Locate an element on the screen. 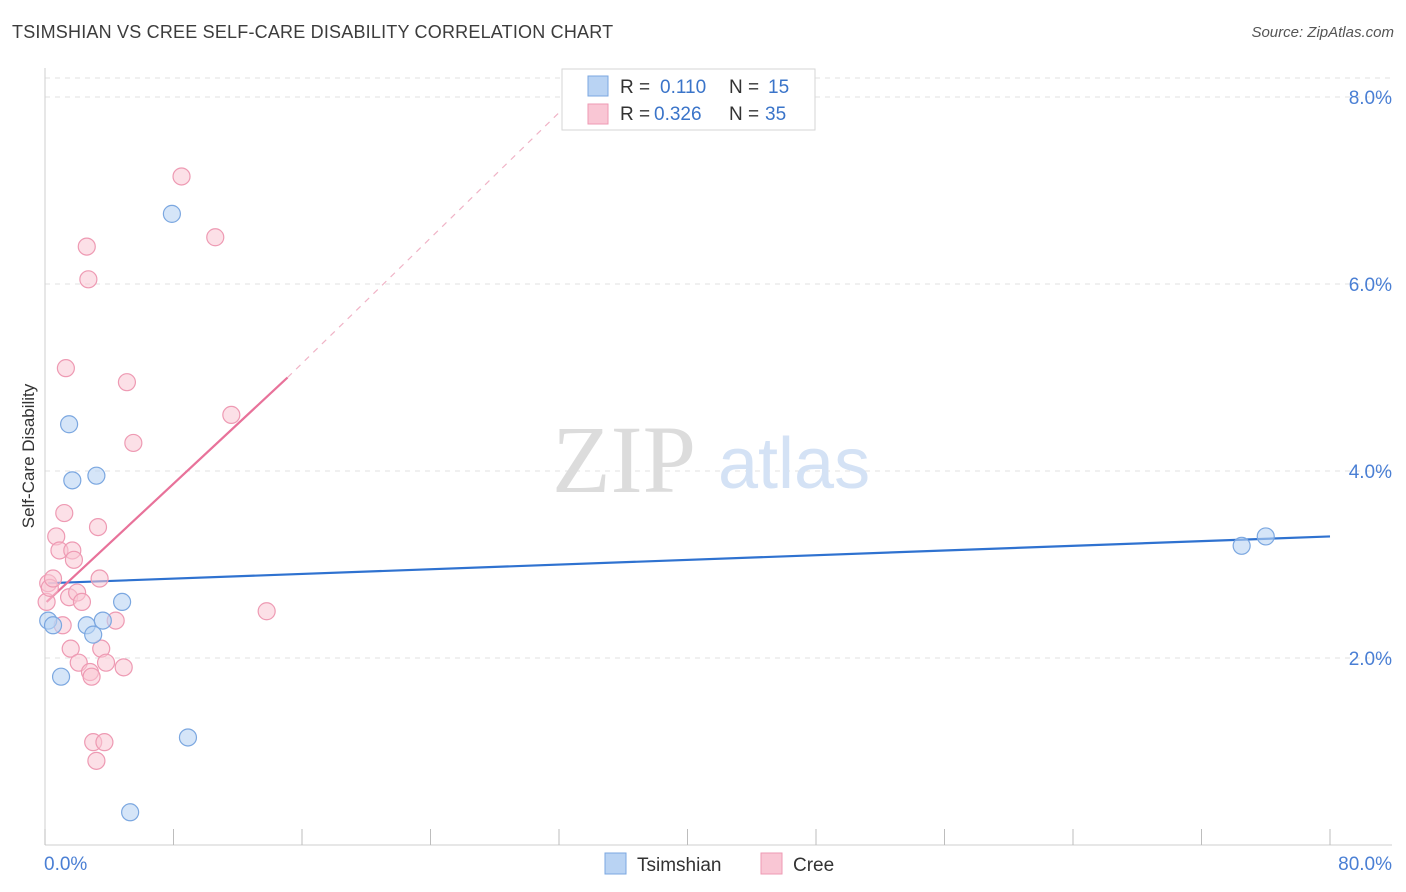 Image resolution: width=1406 pixels, height=892 pixels. legend-bottom-swatch-tsimshian is located at coordinates (615, 863).